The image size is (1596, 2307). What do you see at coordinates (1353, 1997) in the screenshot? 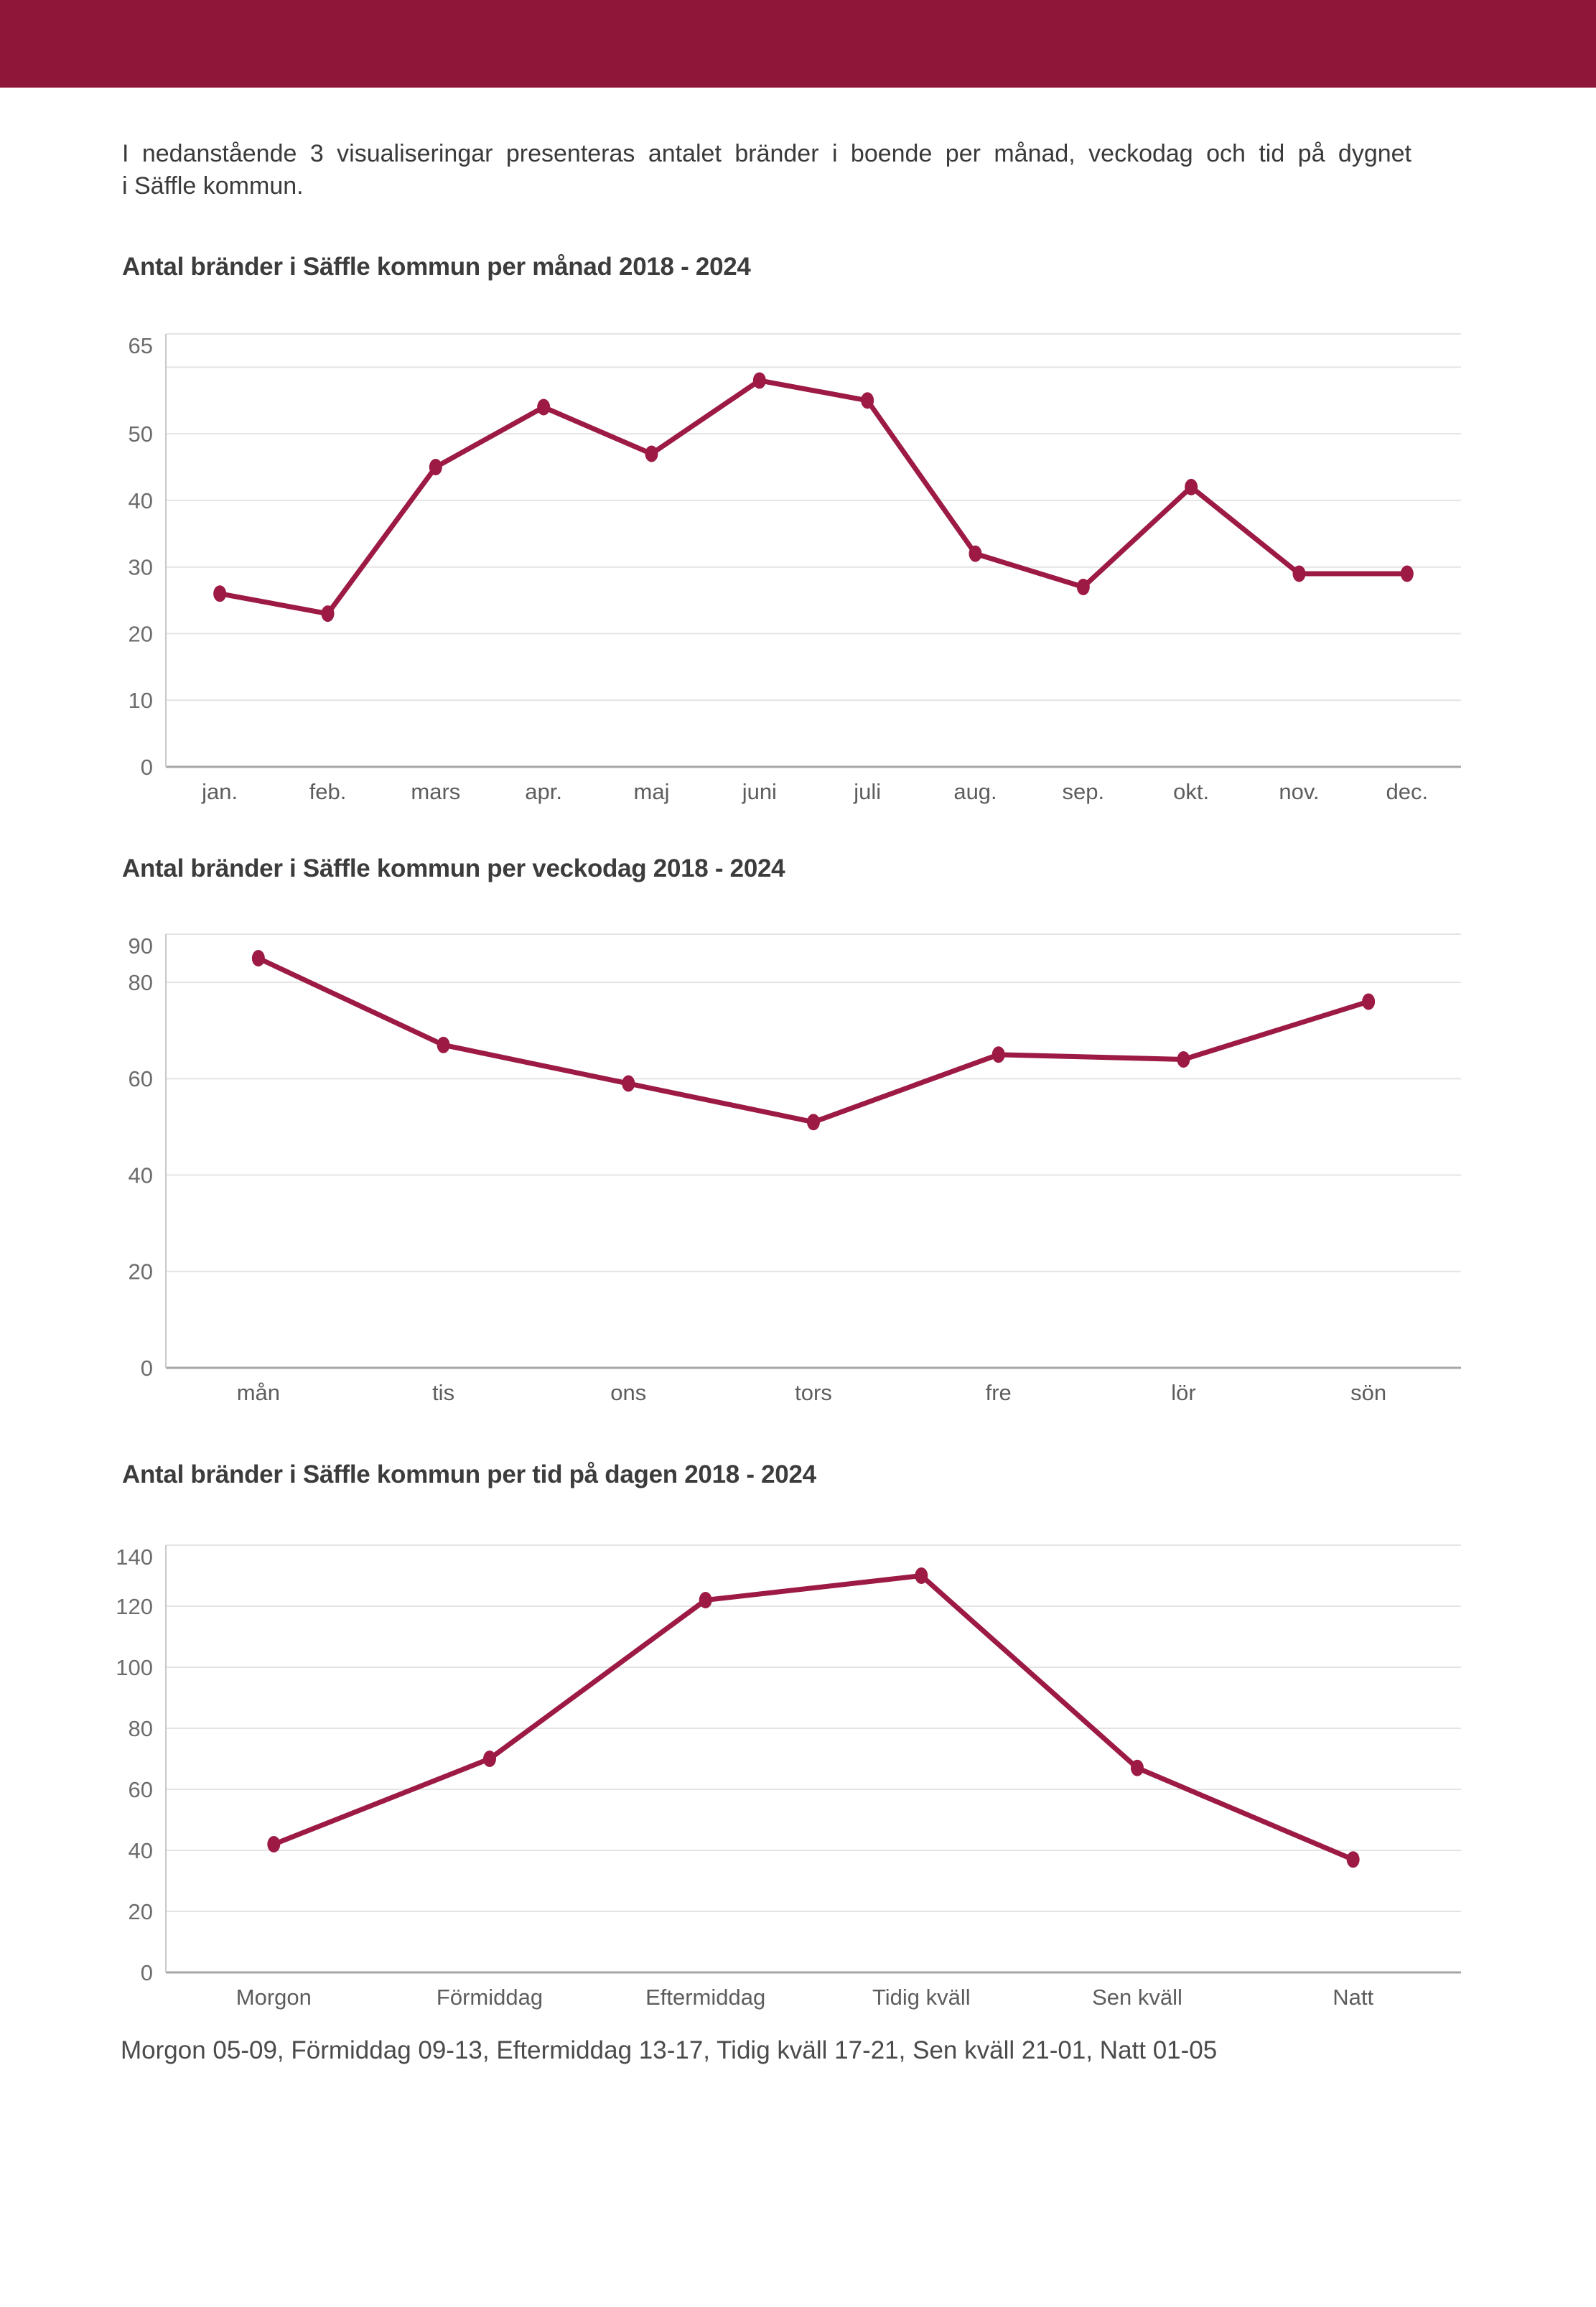
I see `x-tick-label: Natt` at bounding box center [1353, 1997].